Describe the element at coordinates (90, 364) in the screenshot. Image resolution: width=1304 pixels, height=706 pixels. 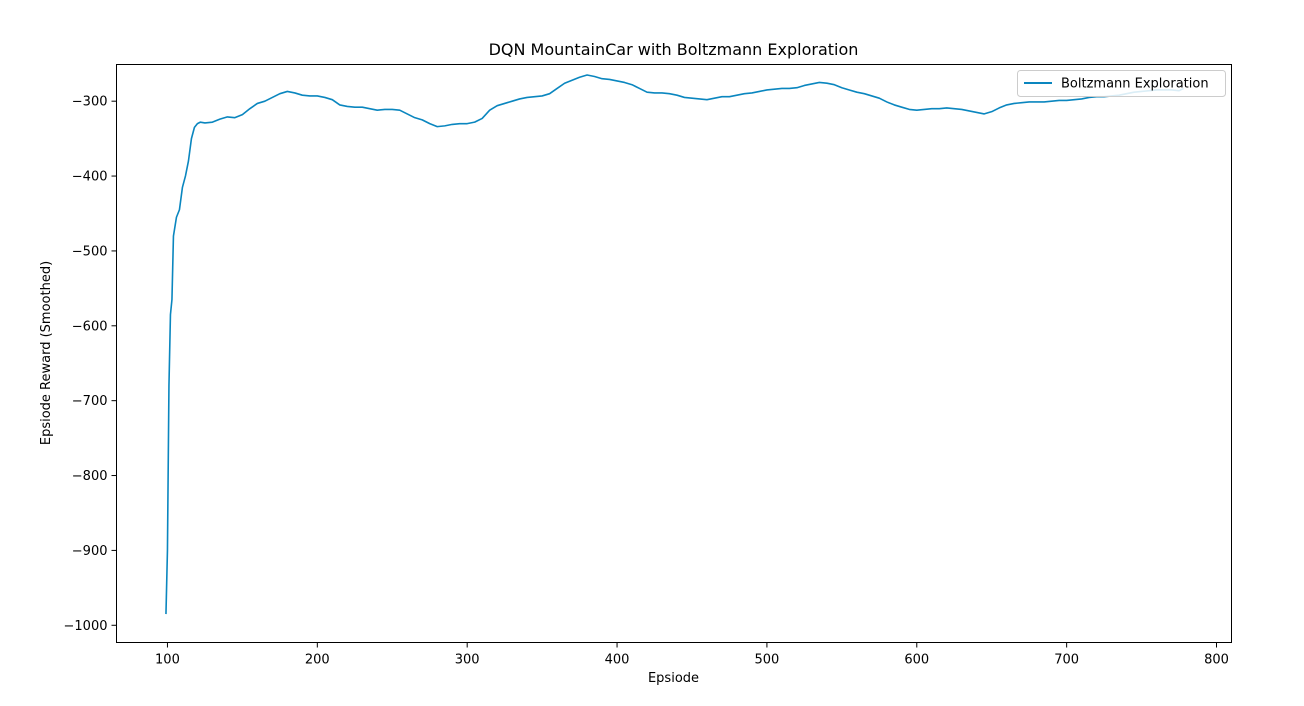
I see `y-axis: −1000 −900 −800 −700 −600 −500 −400 −300` at that location.